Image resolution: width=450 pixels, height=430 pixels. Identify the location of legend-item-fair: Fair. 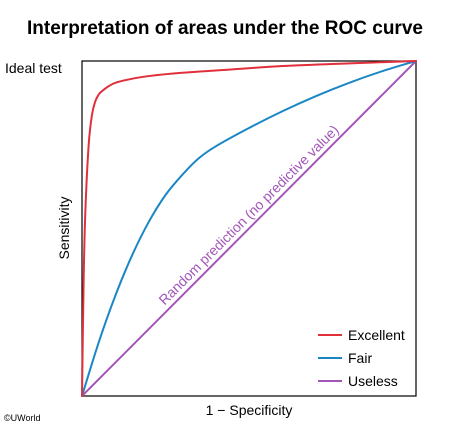
(361, 357).